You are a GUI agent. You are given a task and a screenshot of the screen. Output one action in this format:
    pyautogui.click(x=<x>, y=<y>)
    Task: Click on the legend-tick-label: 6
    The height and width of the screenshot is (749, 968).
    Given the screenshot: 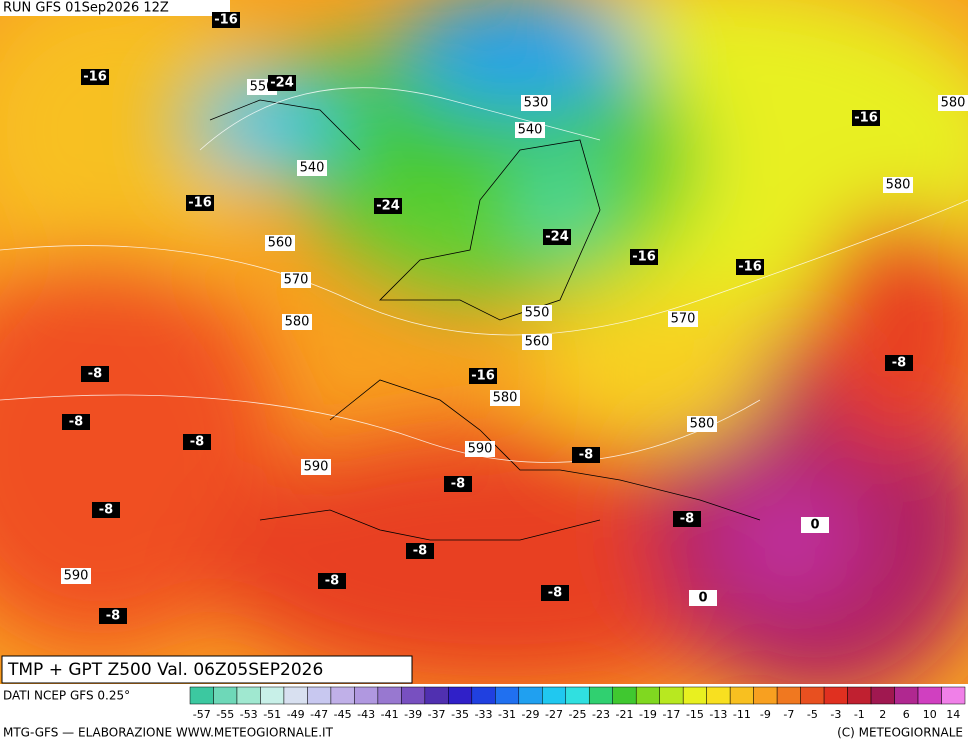 What is the action you would take?
    pyautogui.click(x=906, y=714)
    